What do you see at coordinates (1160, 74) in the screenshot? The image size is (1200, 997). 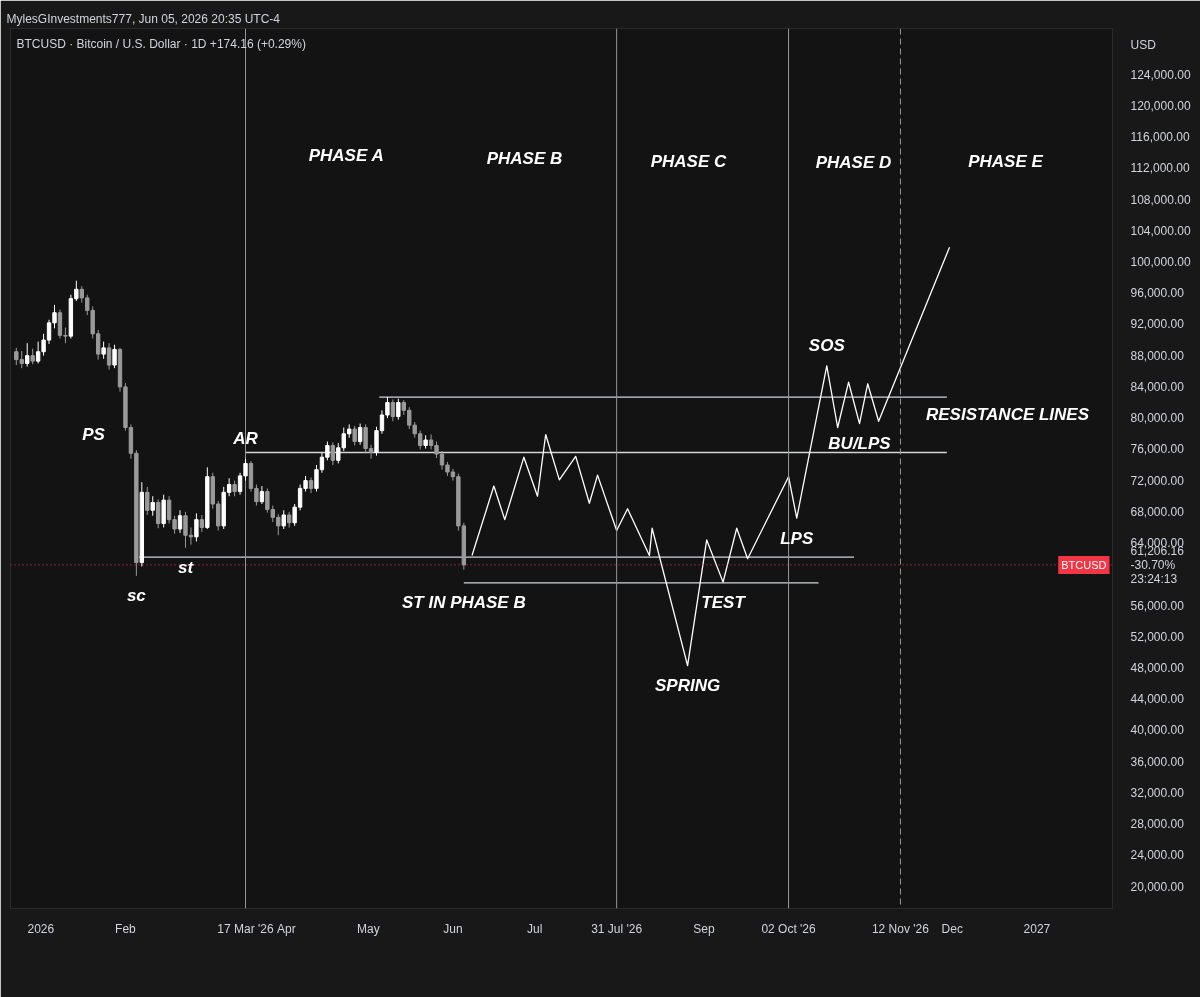 I see `y-tick-label: 124,000.00` at bounding box center [1160, 74].